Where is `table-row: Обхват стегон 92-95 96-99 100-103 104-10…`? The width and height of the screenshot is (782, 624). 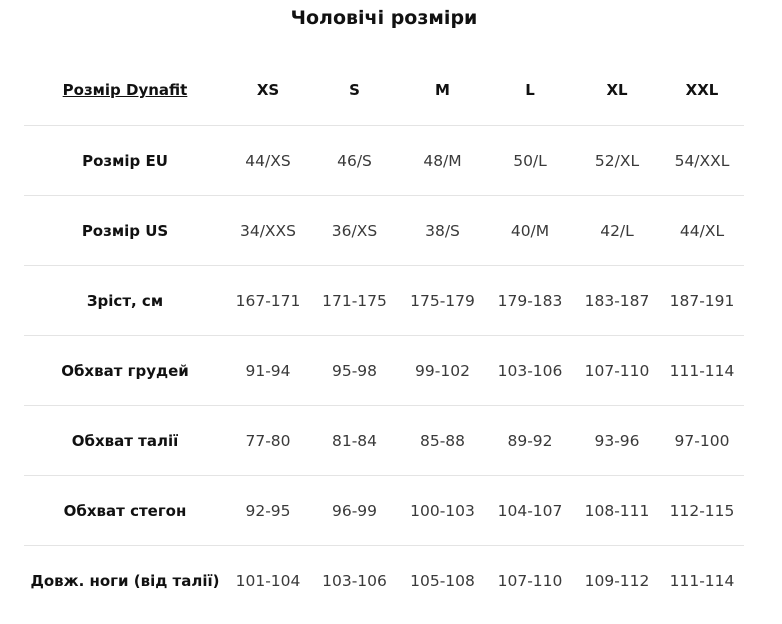 table-row: Обхват стегон 92-95 96-99 100-103 104-10… is located at coordinates (384, 510).